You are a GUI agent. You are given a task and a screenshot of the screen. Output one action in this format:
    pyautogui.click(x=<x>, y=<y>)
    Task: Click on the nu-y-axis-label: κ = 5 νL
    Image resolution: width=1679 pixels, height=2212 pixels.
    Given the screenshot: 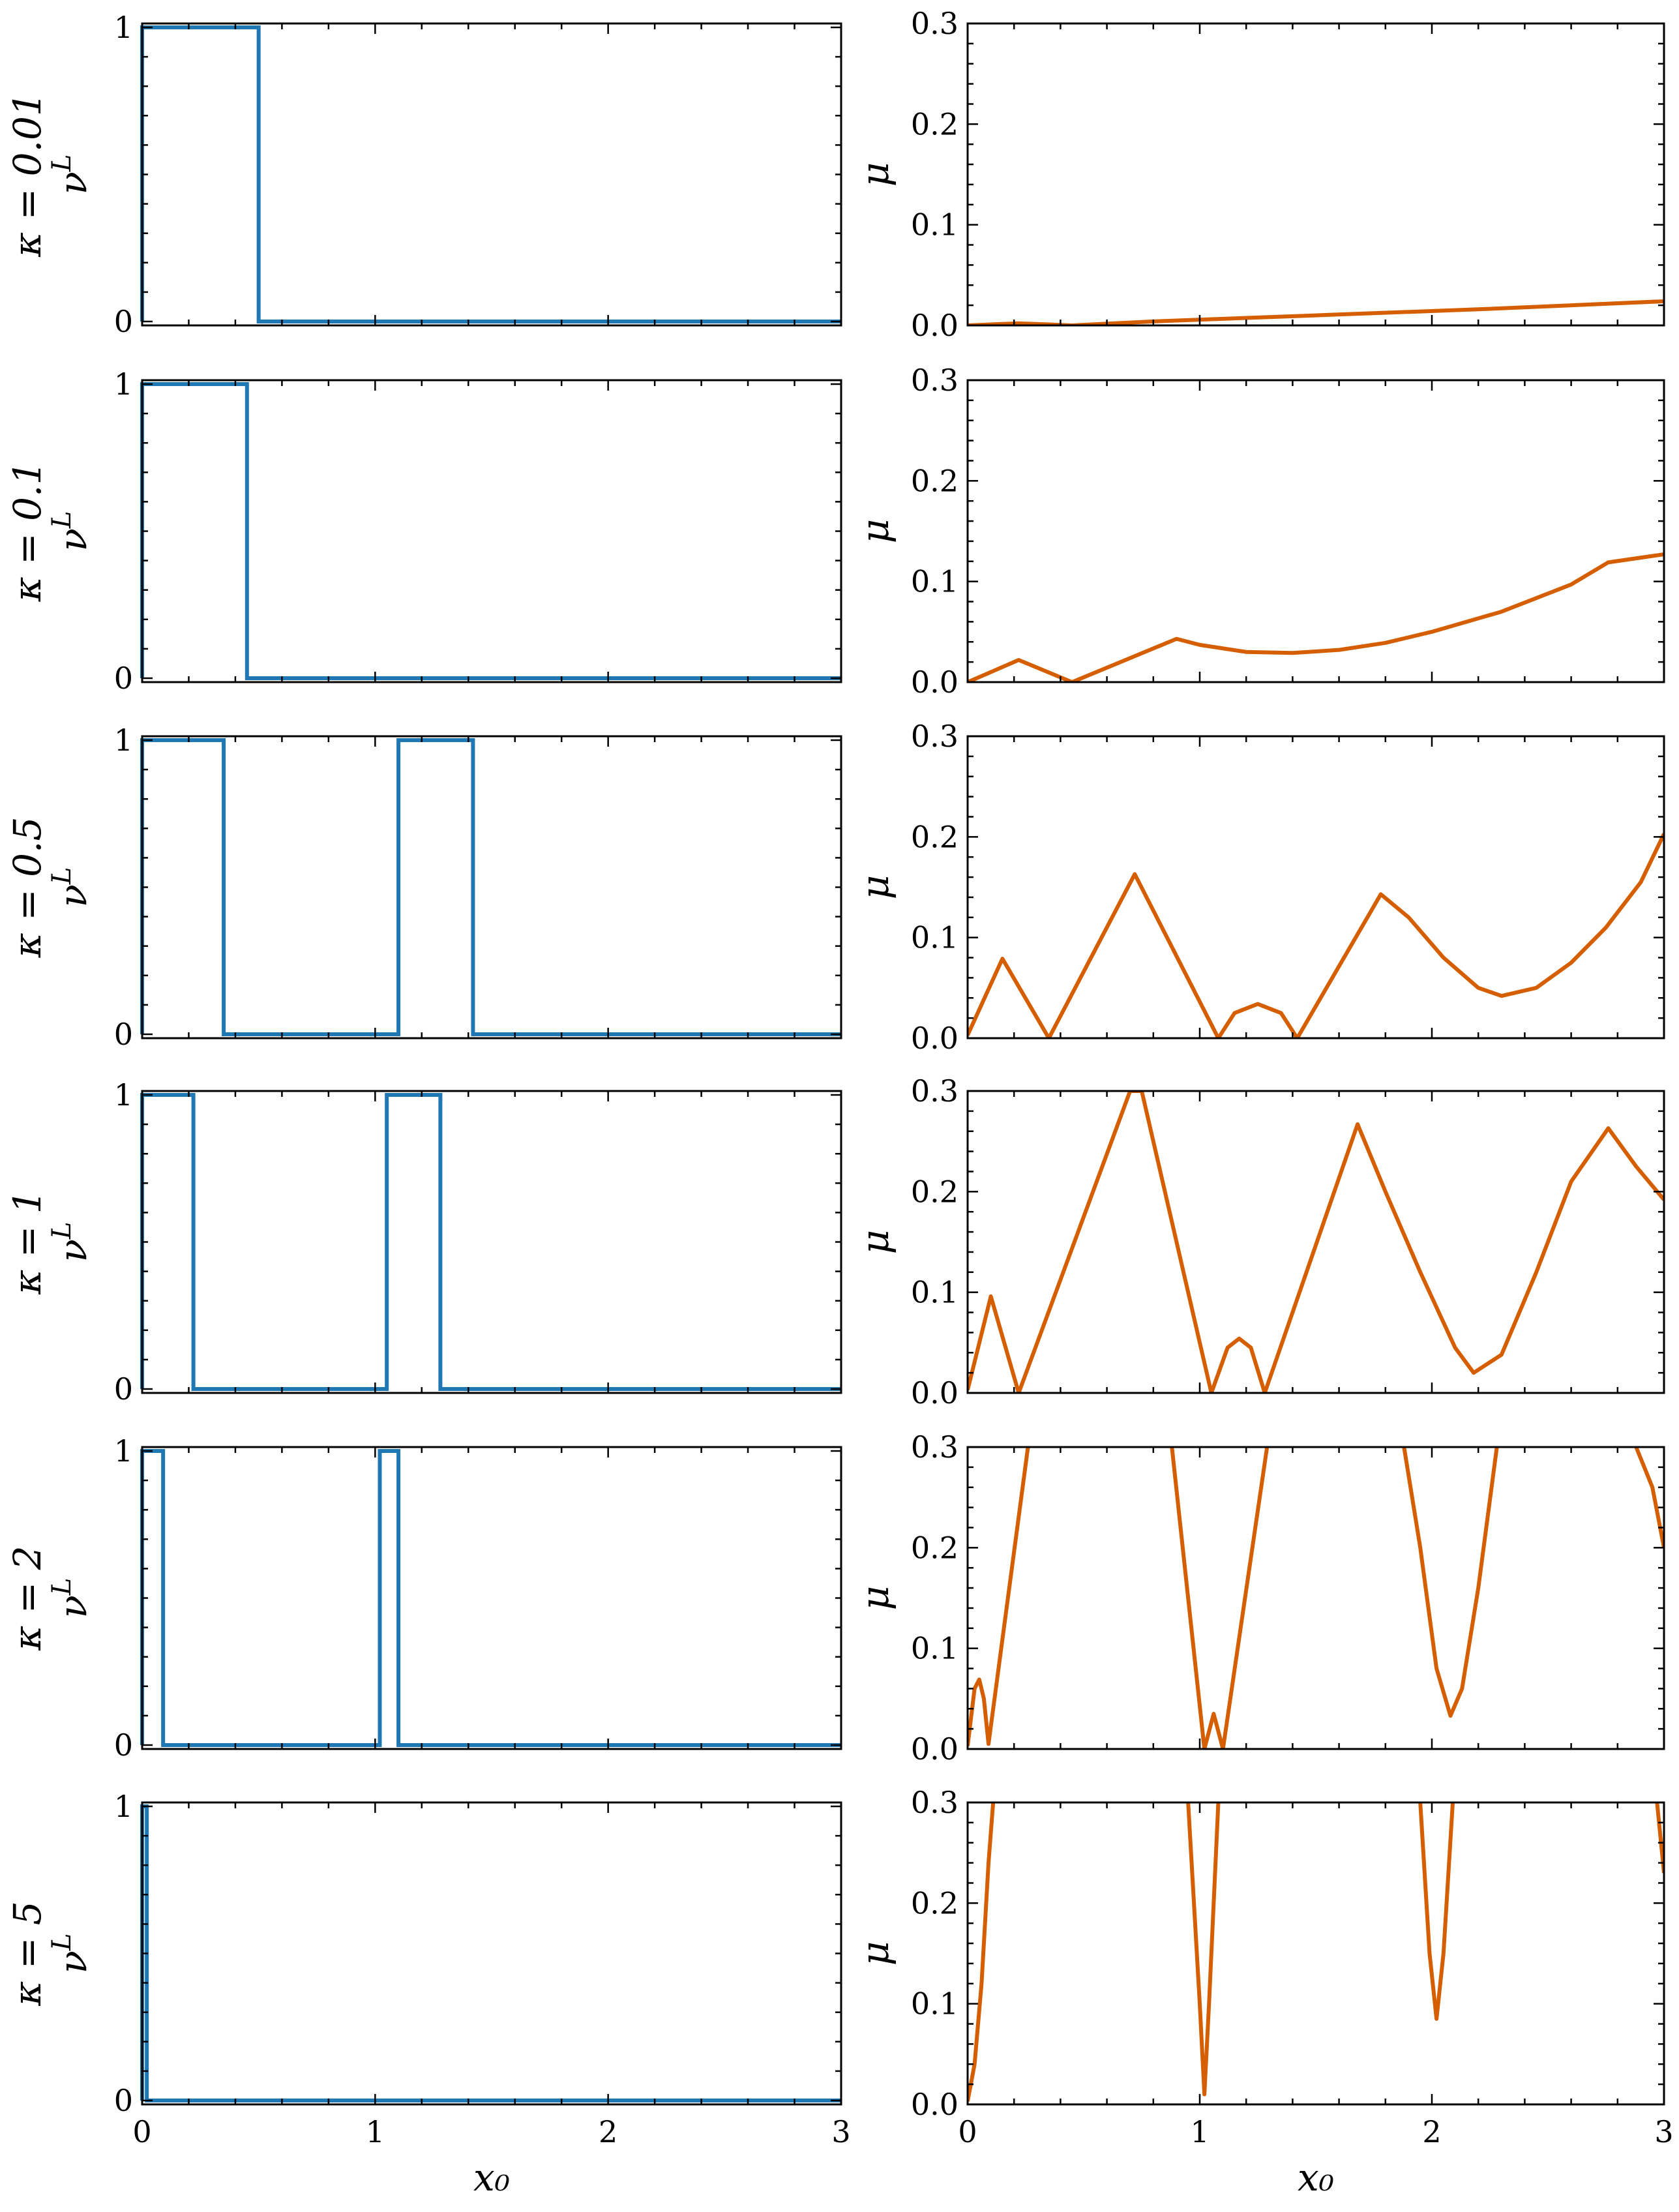 What is the action you would take?
    pyautogui.click(x=50, y=1953)
    